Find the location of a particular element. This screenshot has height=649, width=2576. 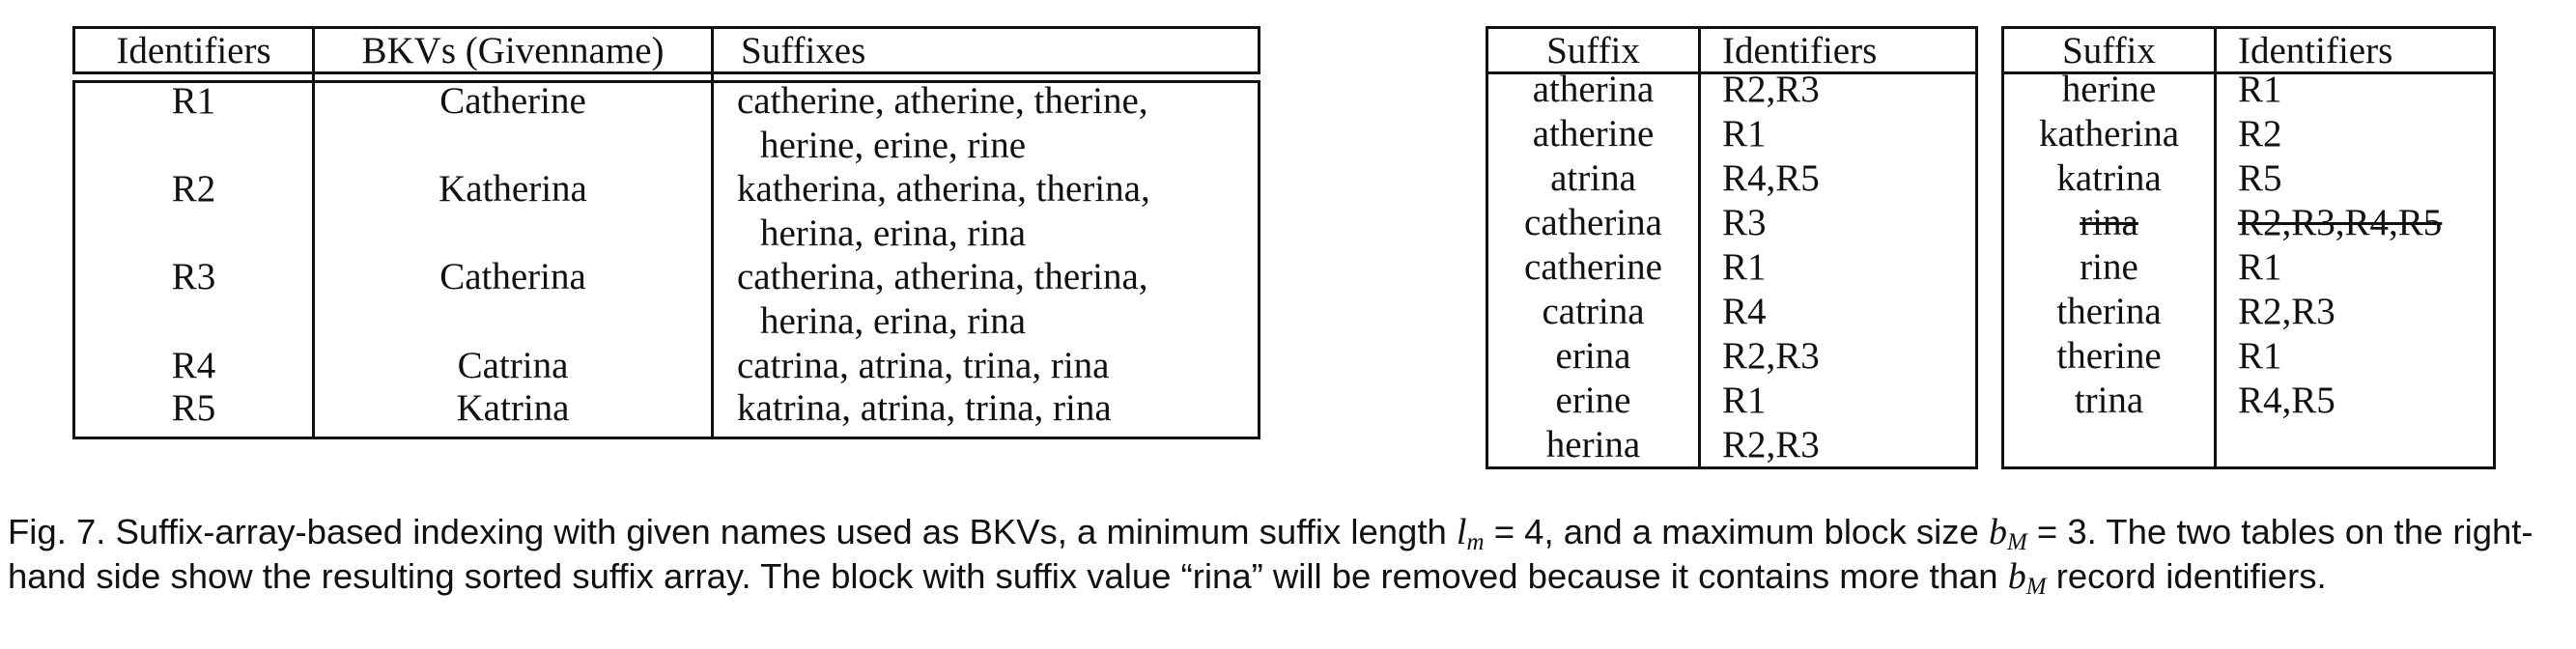

table-row: herine R1 is located at coordinates (2248, 93).